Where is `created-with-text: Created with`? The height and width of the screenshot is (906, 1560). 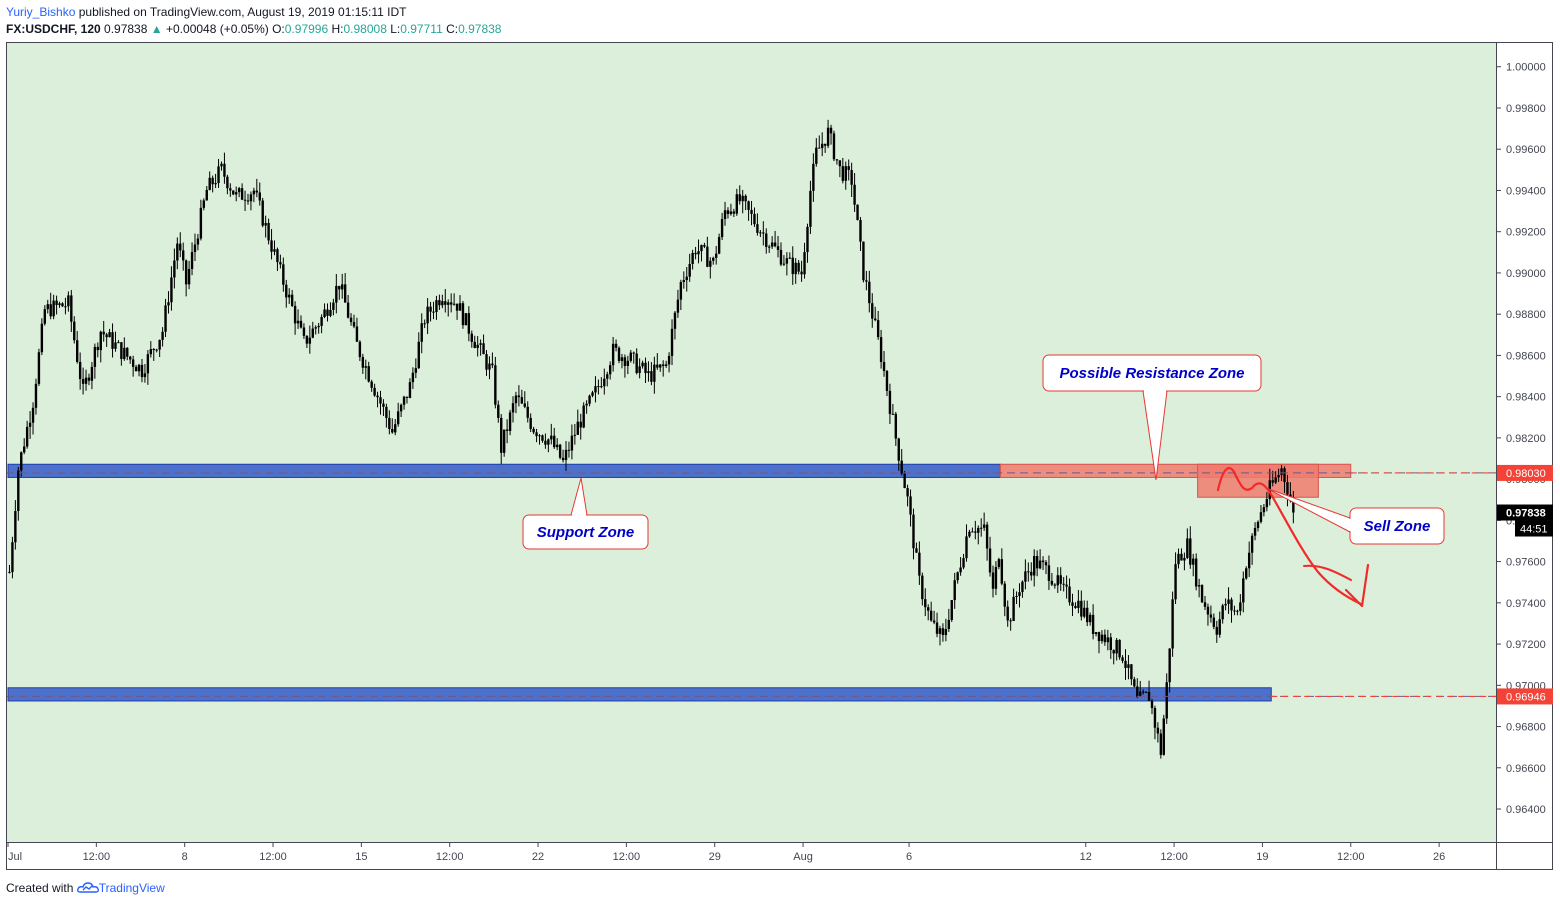 created-with-text: Created with is located at coordinates (40, 888).